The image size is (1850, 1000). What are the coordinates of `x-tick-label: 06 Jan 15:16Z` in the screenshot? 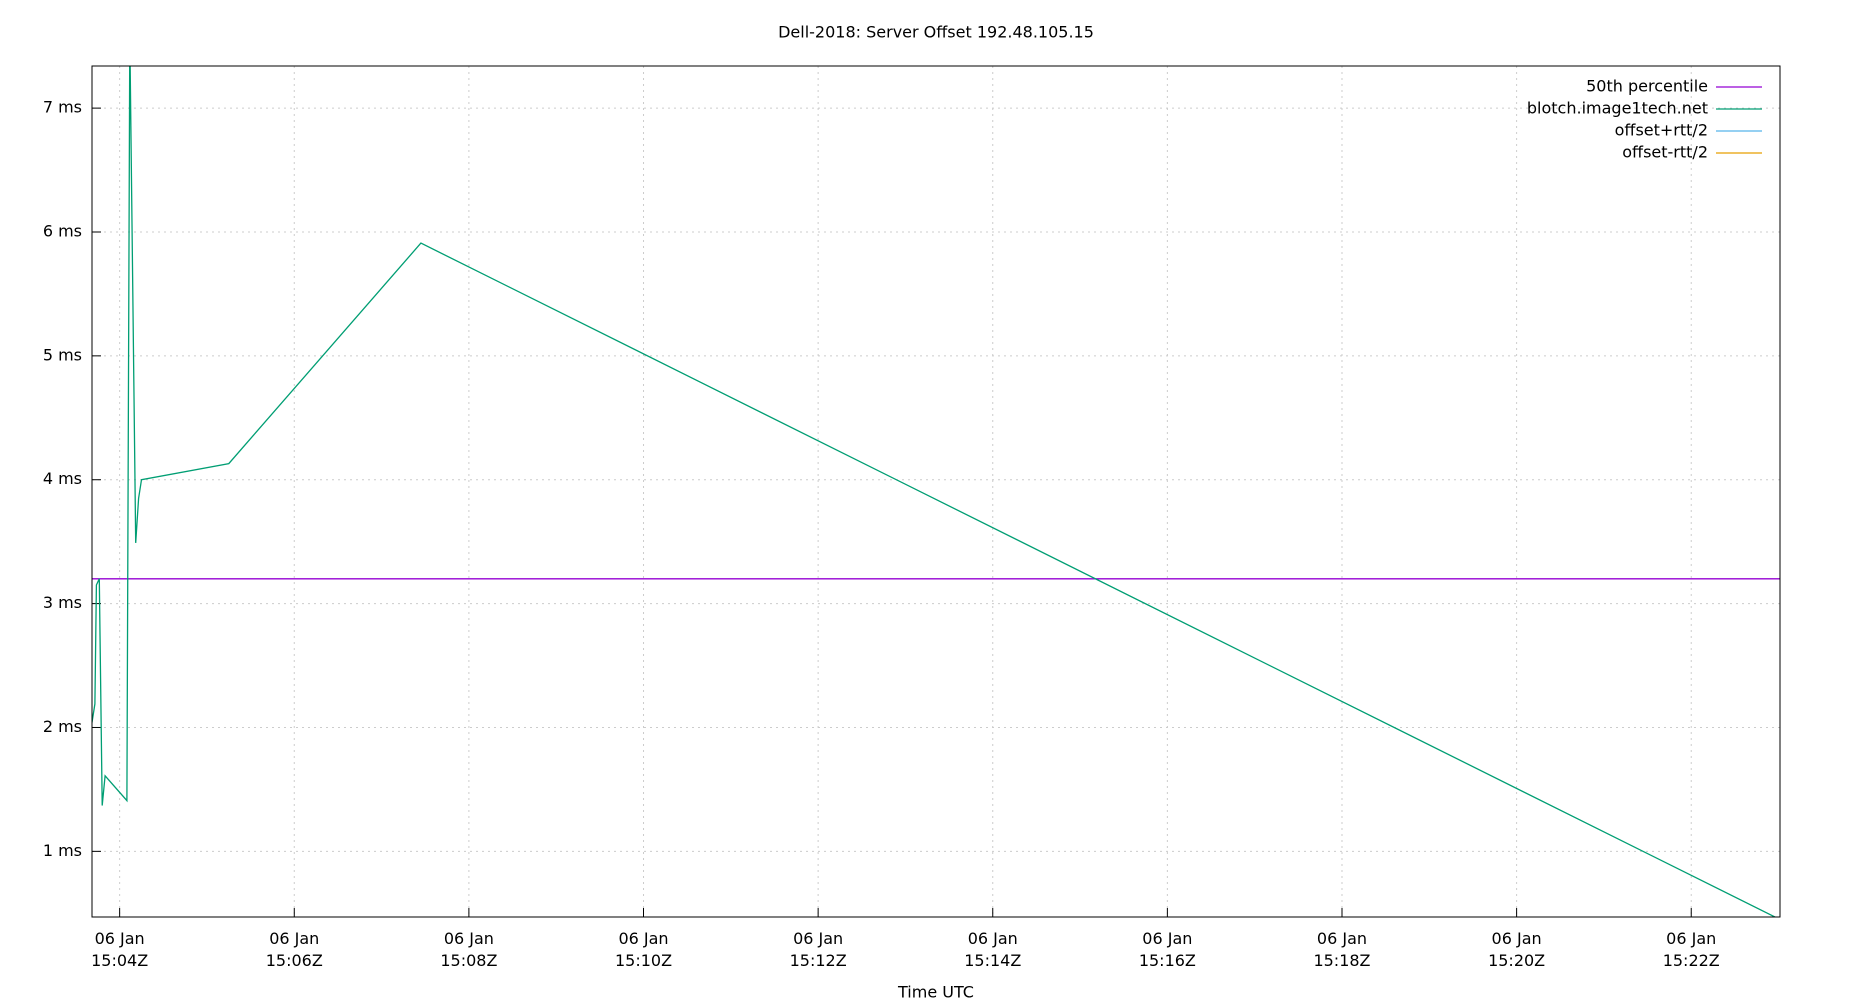 It's located at (1167, 949).